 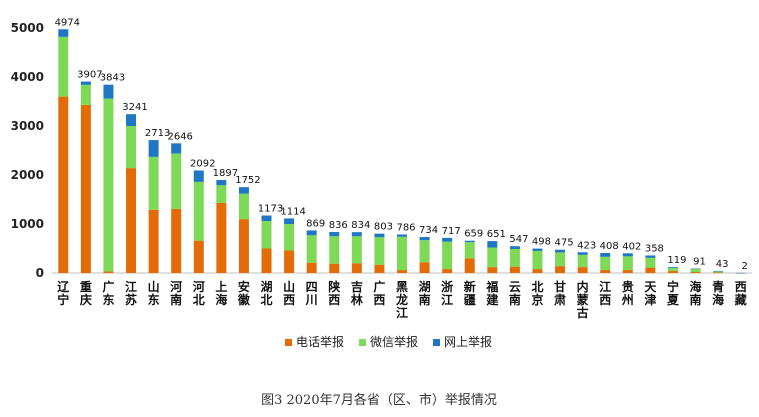 What do you see at coordinates (379, 293) in the screenshot?
I see `x-tick-label: 广西` at bounding box center [379, 293].